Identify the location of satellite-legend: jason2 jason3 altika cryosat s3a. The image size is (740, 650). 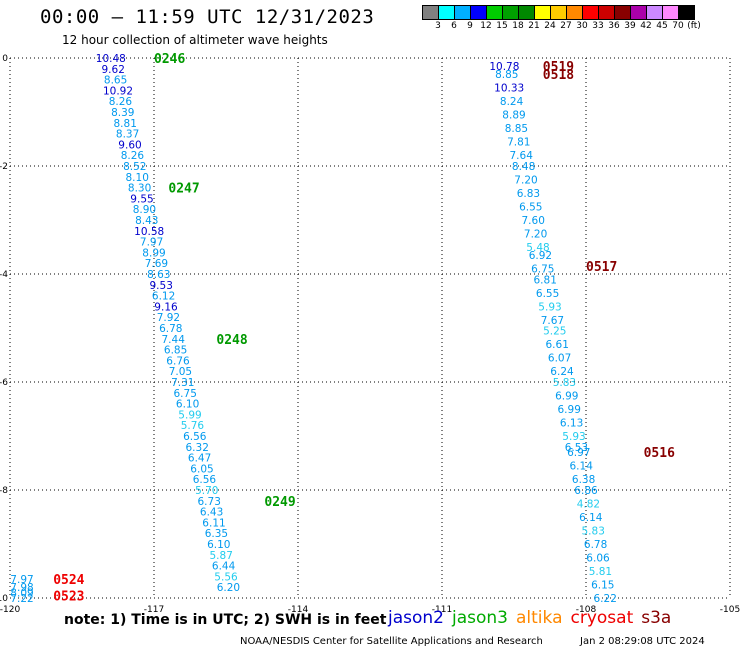
(533, 618).